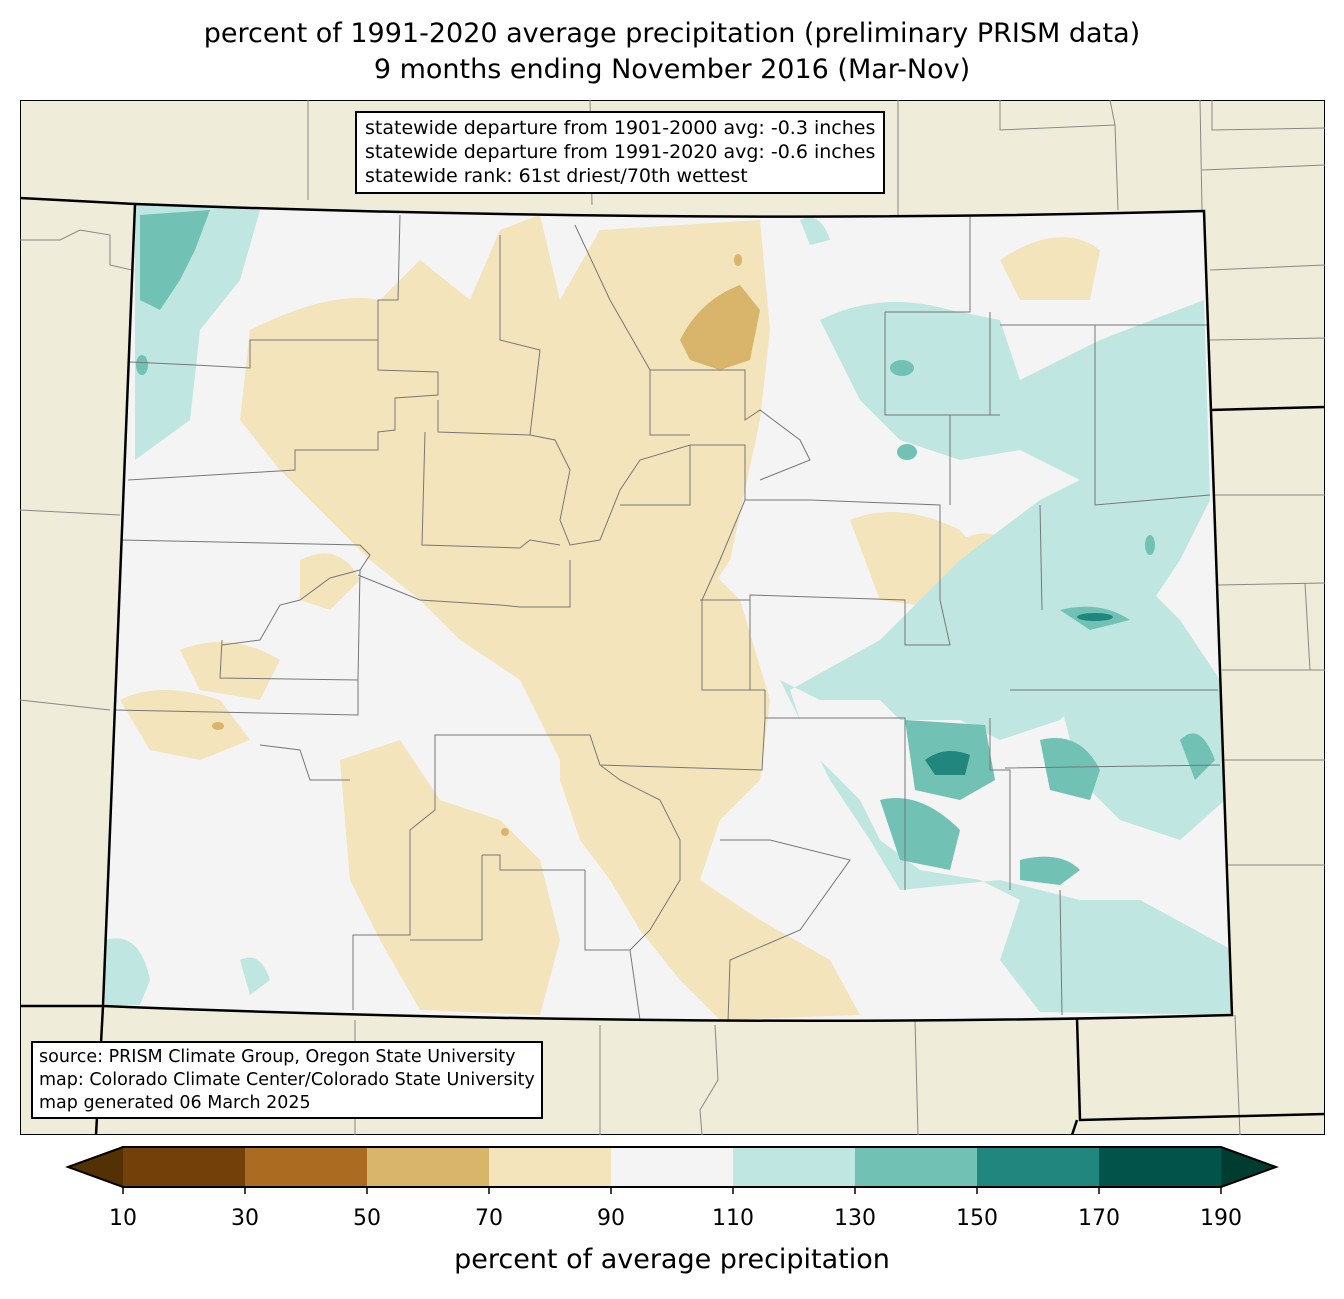 Image resolution: width=1344 pixels, height=1299 pixels. What do you see at coordinates (733, 1218) in the screenshot?
I see `colorbar-tick-label: 110` at bounding box center [733, 1218].